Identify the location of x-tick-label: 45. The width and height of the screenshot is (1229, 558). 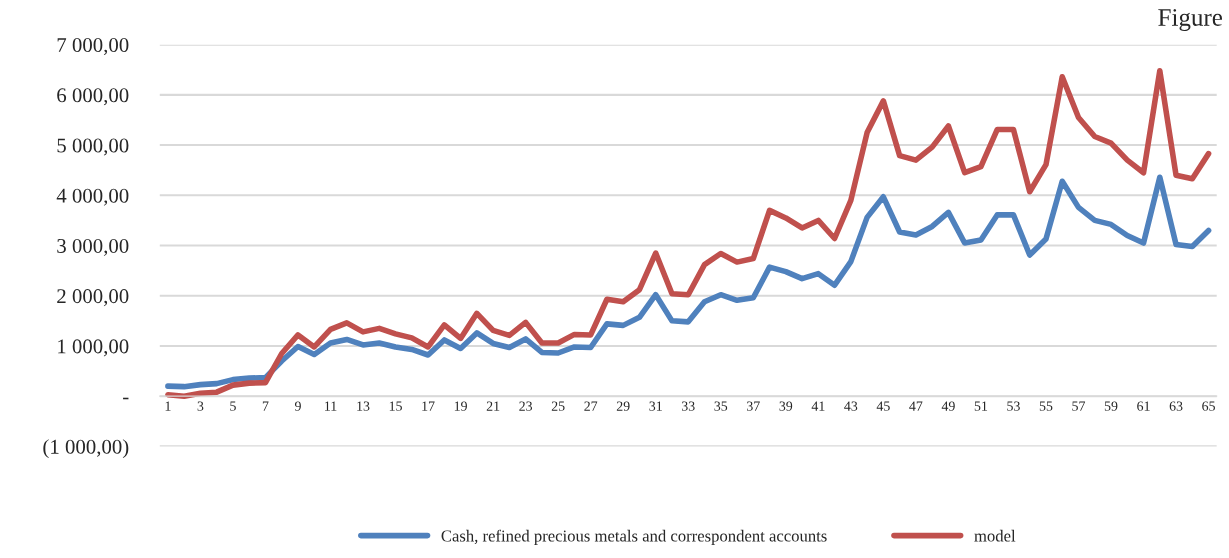
(883, 406).